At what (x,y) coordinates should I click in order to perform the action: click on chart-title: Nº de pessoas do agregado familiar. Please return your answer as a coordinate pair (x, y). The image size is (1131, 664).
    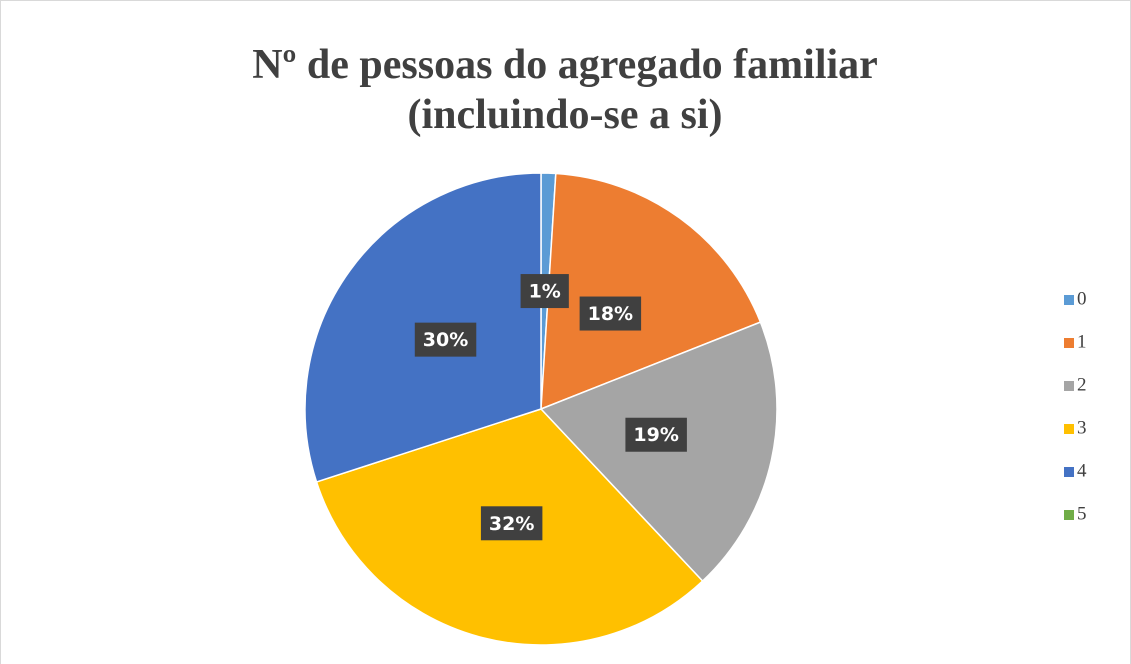
    Looking at the image, I should click on (565, 65).